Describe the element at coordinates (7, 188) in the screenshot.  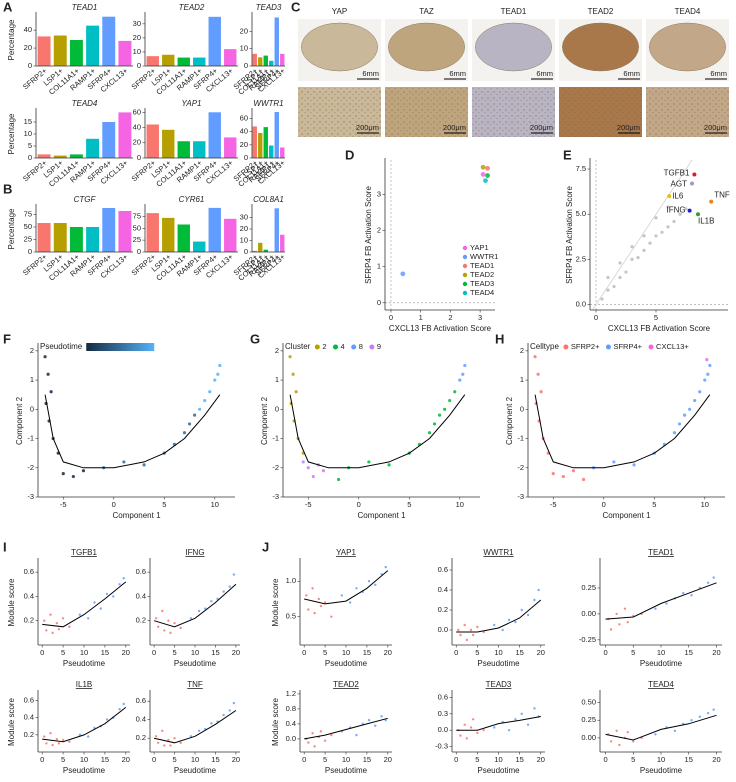
I see `panel-label: B` at that location.